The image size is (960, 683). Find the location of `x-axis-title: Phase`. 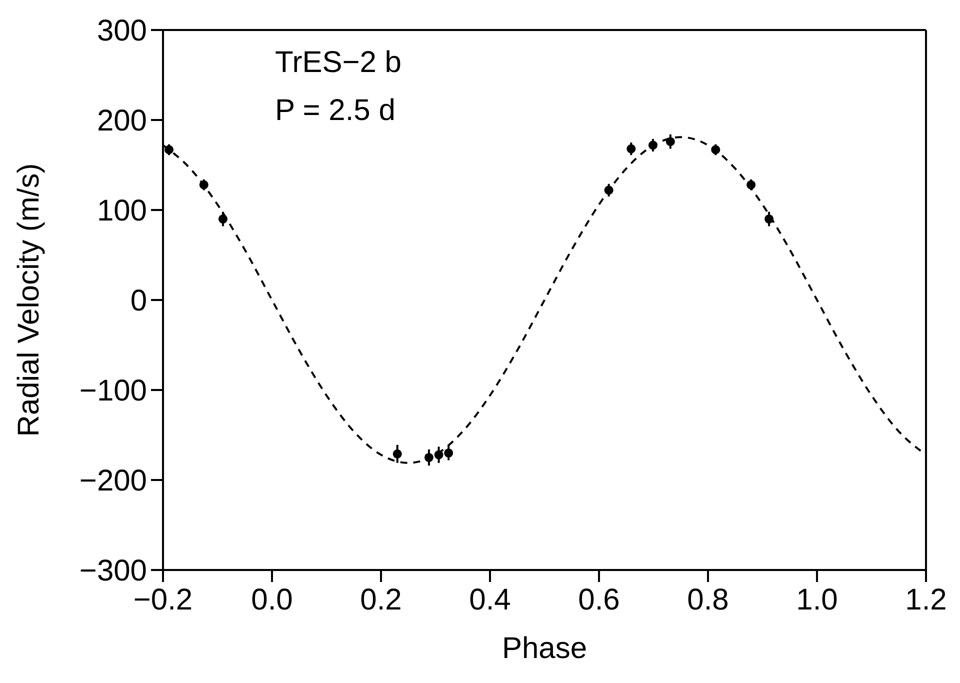

x-axis-title: Phase is located at coordinates (545, 648).